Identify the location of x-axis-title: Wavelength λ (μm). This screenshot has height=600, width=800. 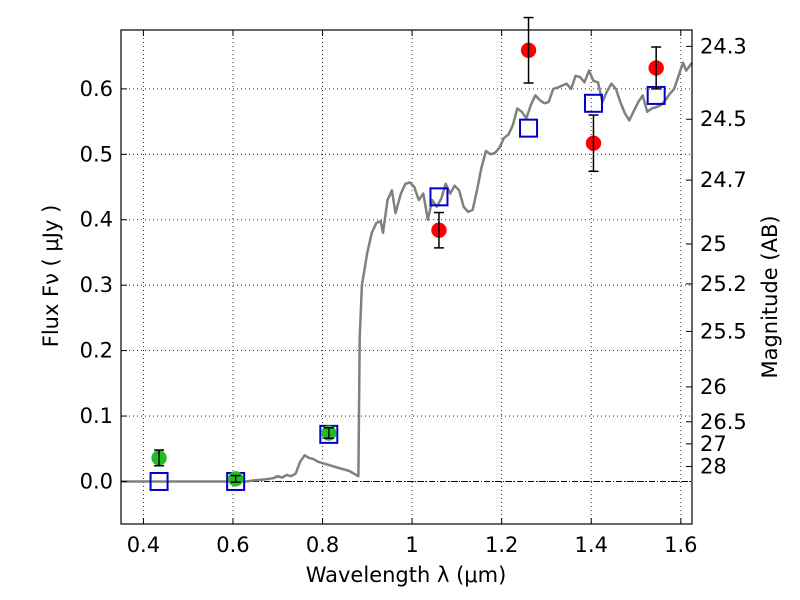
(406, 575).